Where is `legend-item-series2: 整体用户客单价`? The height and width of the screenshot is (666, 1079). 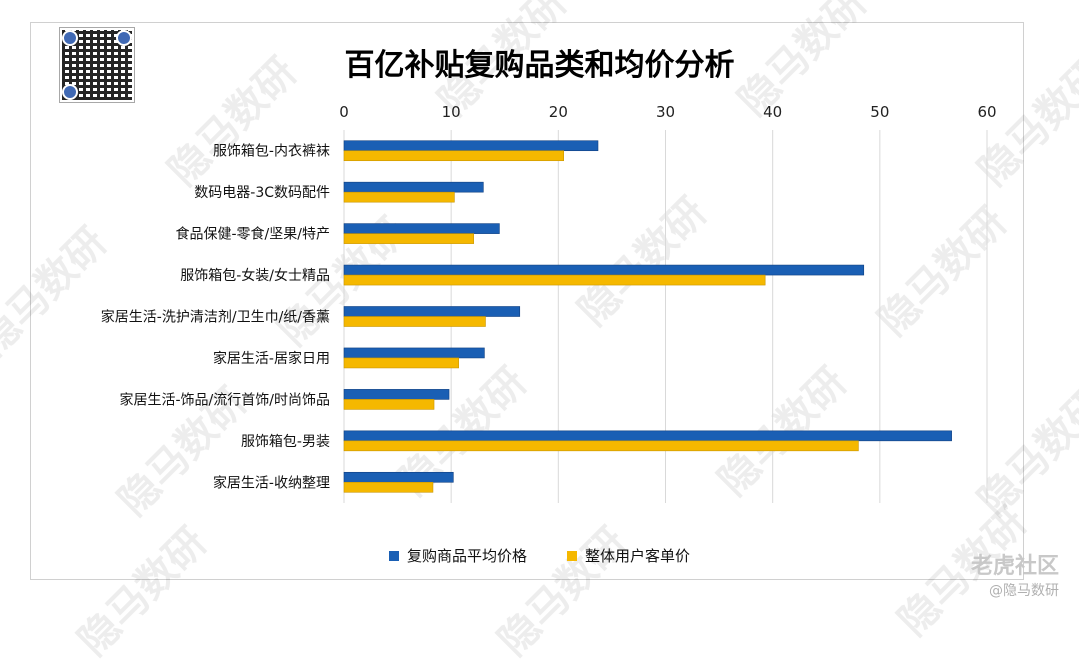 legend-item-series2: 整体用户客单价 is located at coordinates (628, 555).